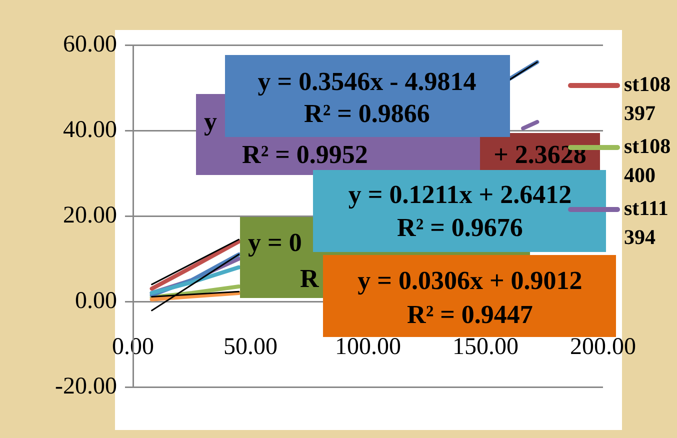 This screenshot has height=438, width=677. I want to click on annotation: y = 0.3546x - 4.9814, so click(367, 82).